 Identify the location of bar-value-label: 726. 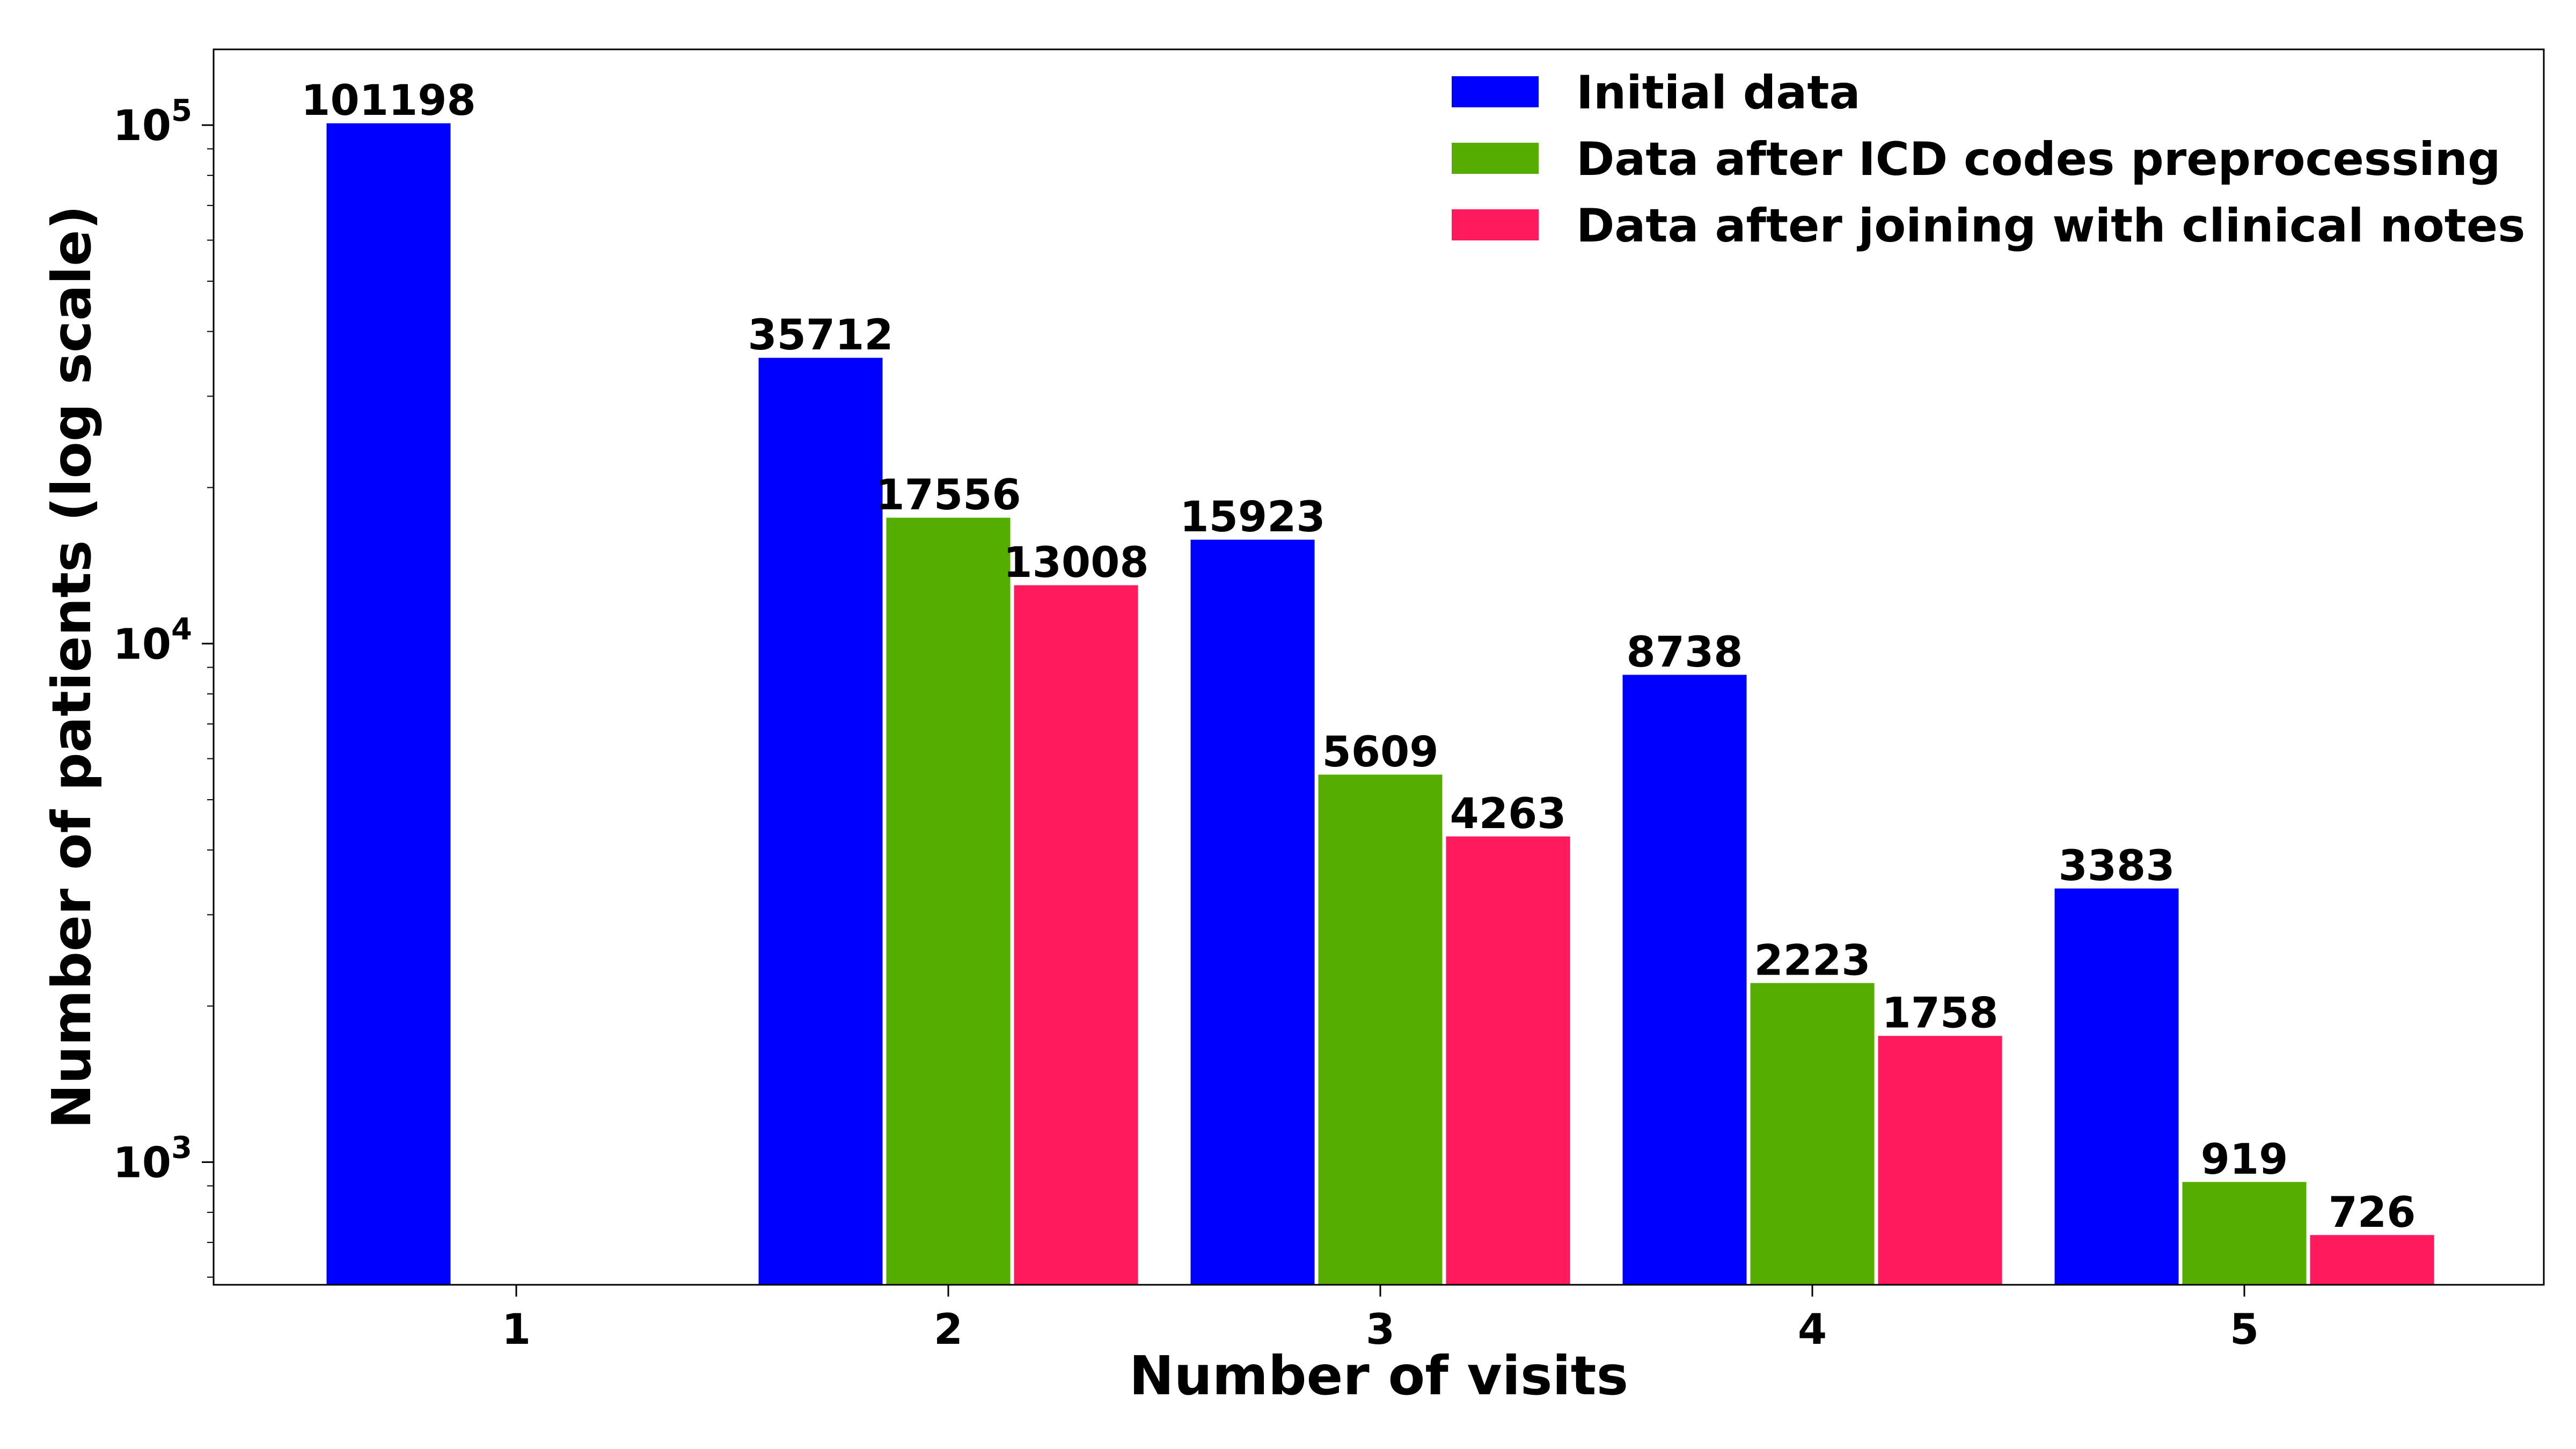
(2372, 1213).